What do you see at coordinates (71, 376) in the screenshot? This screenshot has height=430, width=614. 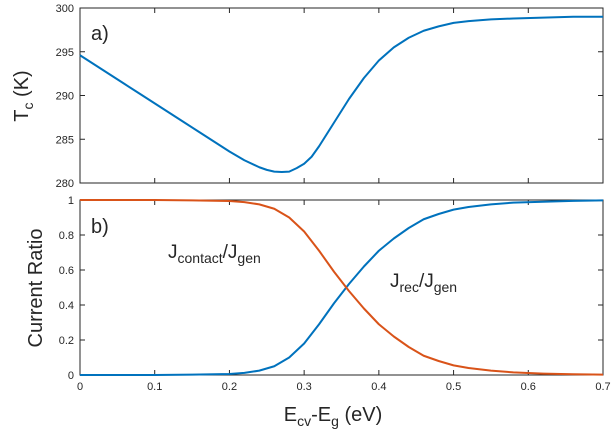 I see `panel-b-ytick-label-0: 0` at bounding box center [71, 376].